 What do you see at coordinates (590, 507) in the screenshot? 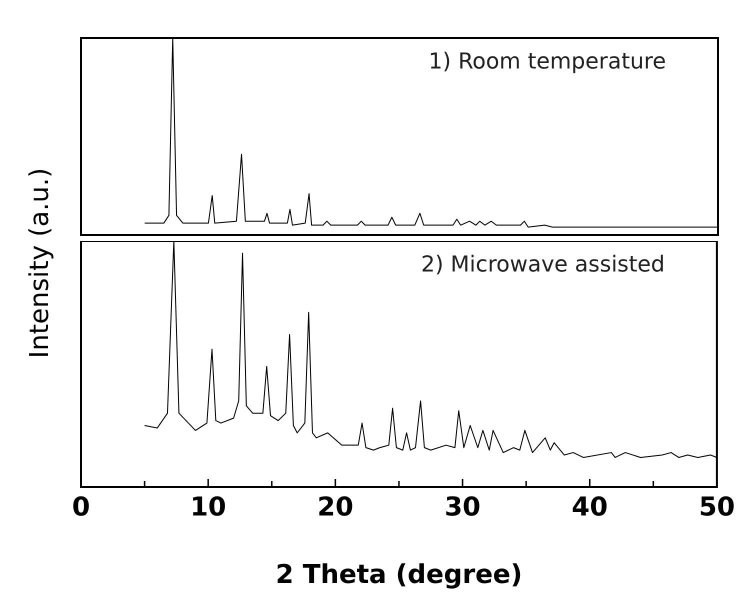
I see `x-tick-label: 40` at bounding box center [590, 507].